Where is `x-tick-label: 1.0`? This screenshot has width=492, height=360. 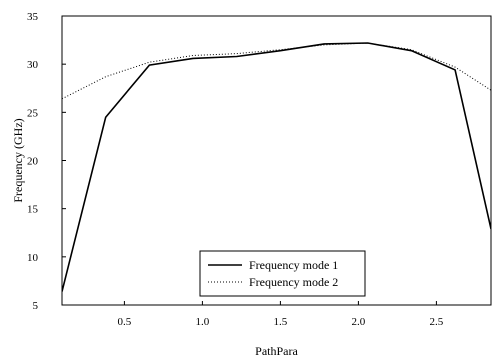
x-tick-label: 1.0 is located at coordinates (203, 322).